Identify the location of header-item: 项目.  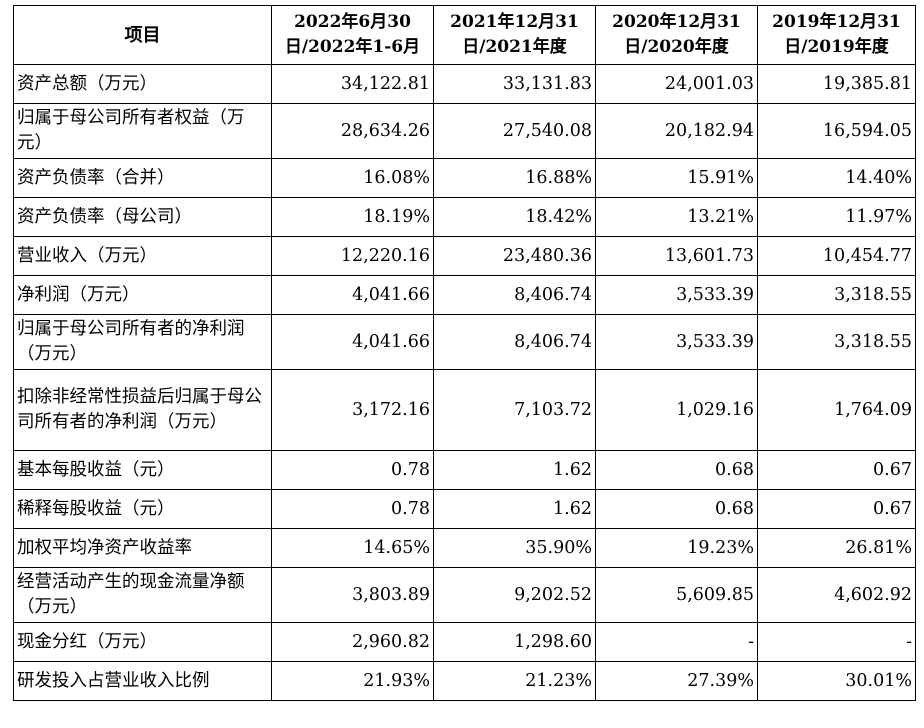
(142, 35).